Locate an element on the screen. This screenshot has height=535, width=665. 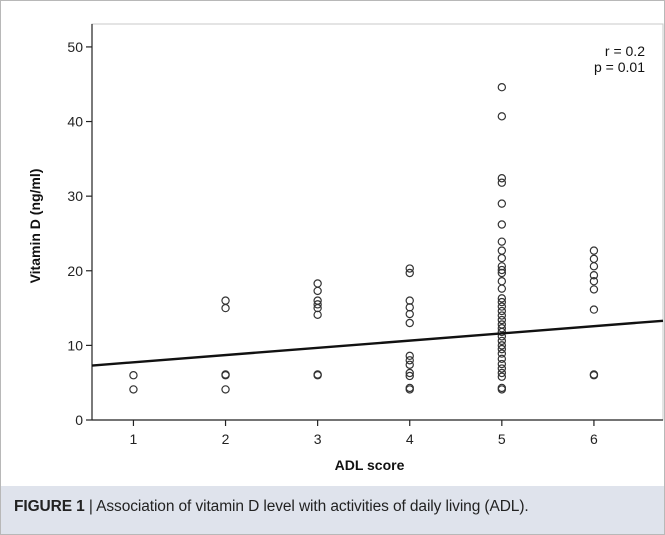
y-tick-label: 50 is located at coordinates (75, 47).